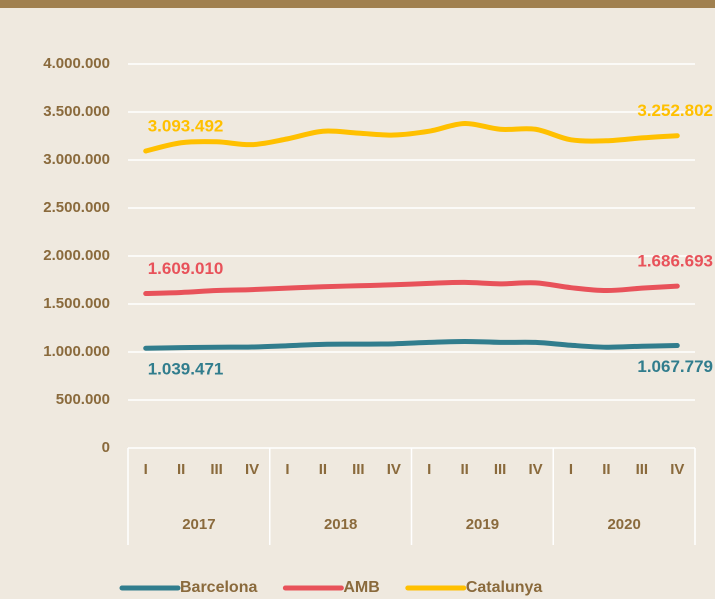 This screenshot has width=715, height=599. I want to click on y-tick-label: 0, so click(106, 447).